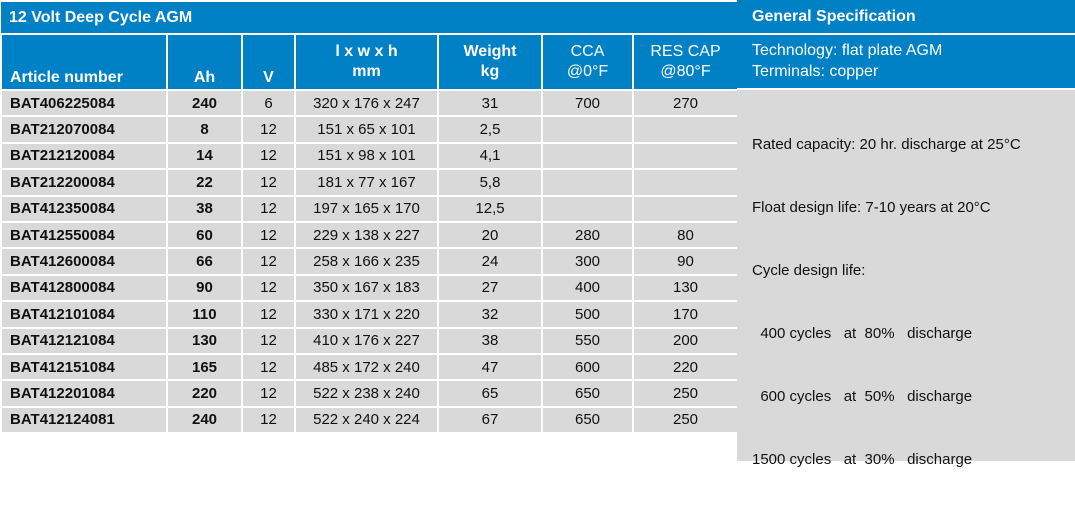  What do you see at coordinates (84, 129) in the screenshot?
I see `cell-article-number: BAT212070084` at bounding box center [84, 129].